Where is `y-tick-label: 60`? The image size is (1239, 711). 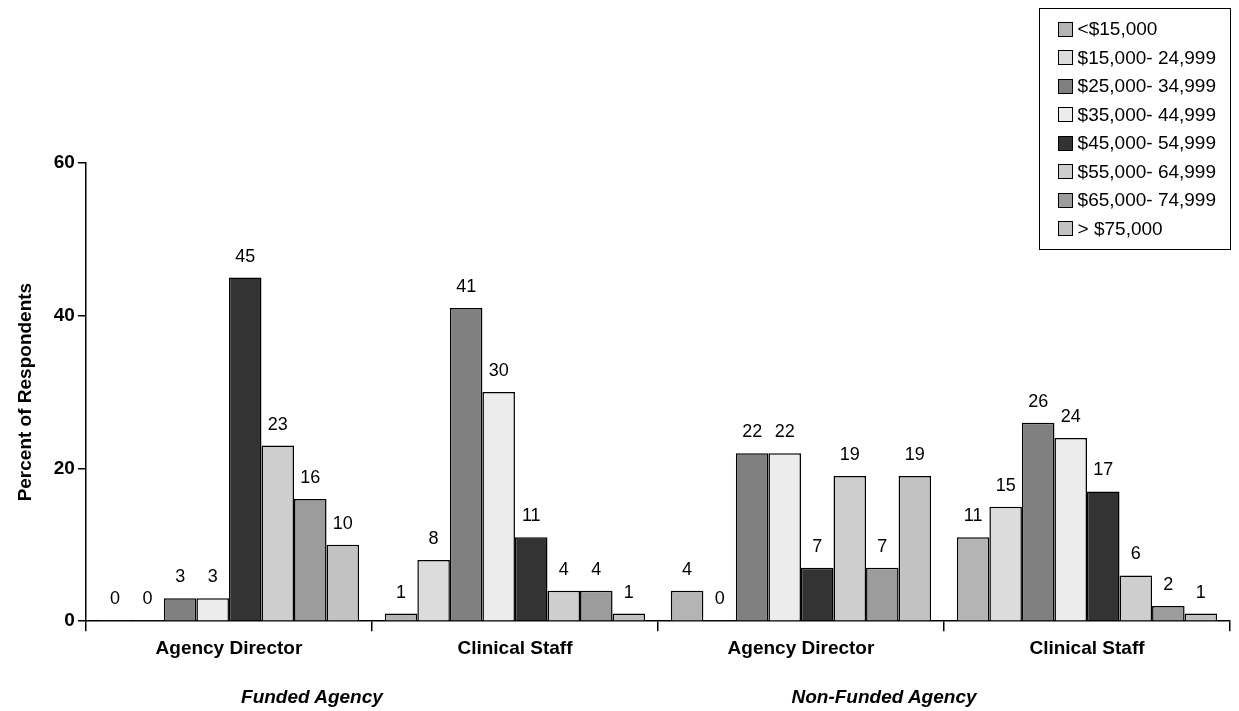
y-tick-label: 60 is located at coordinates (64, 162).